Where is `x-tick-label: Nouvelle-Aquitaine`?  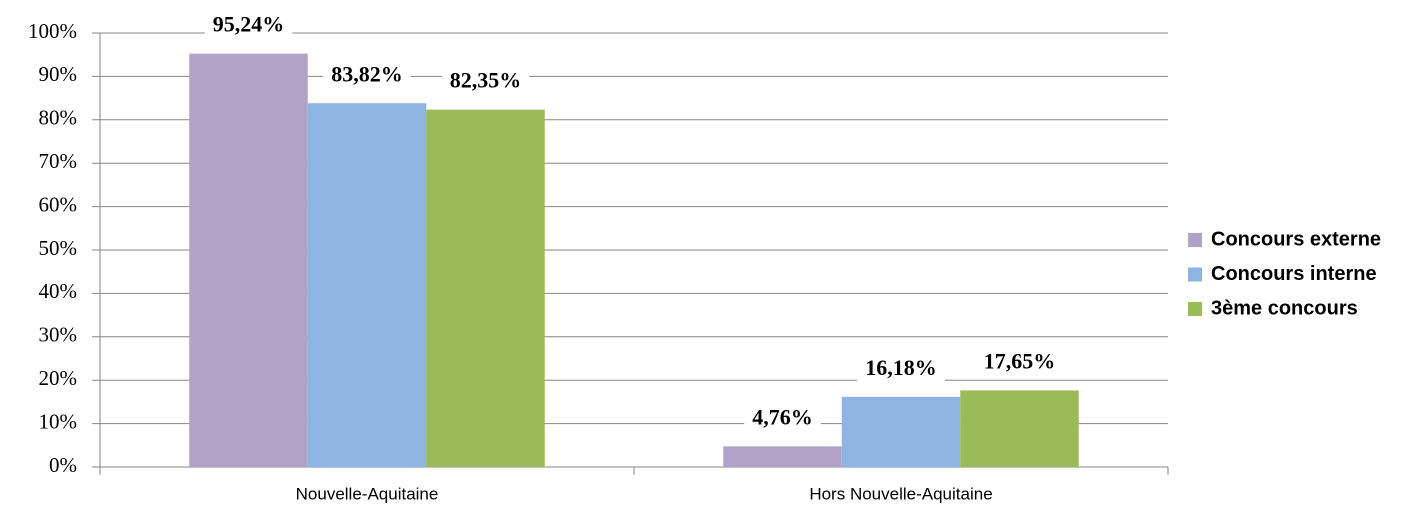
x-tick-label: Nouvelle-Aquitaine is located at coordinates (367, 493).